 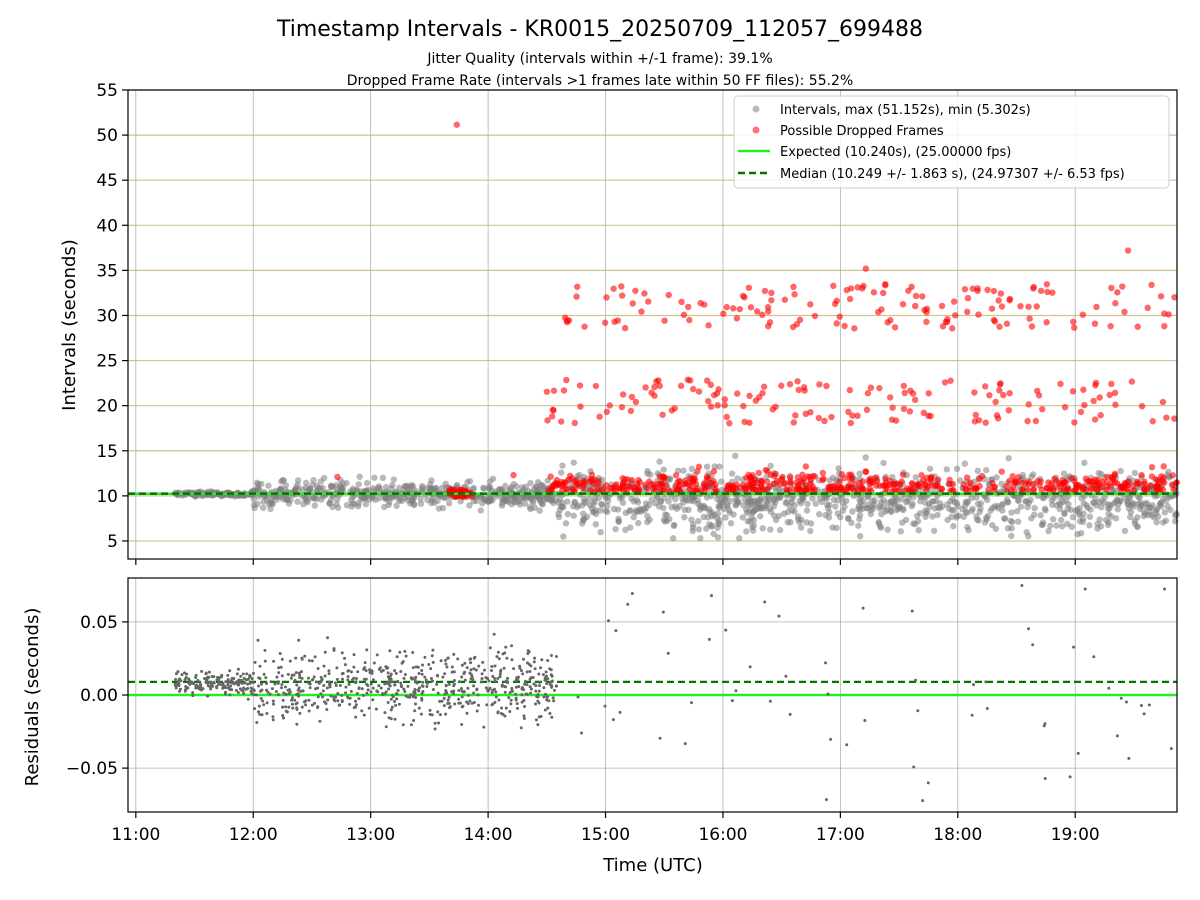 What do you see at coordinates (862, 131) in the screenshot?
I see `legend-label-dropped: Possible Dropped Frames` at bounding box center [862, 131].